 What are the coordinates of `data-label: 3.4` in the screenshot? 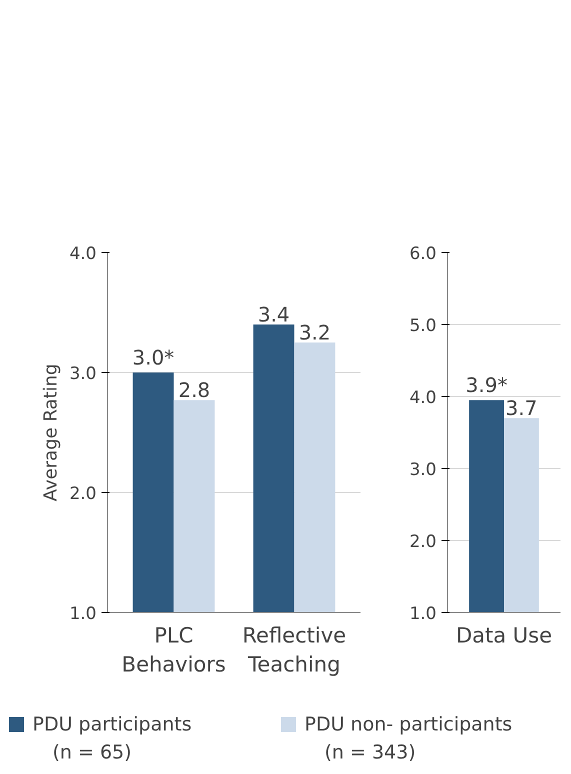 It's located at (274, 314).